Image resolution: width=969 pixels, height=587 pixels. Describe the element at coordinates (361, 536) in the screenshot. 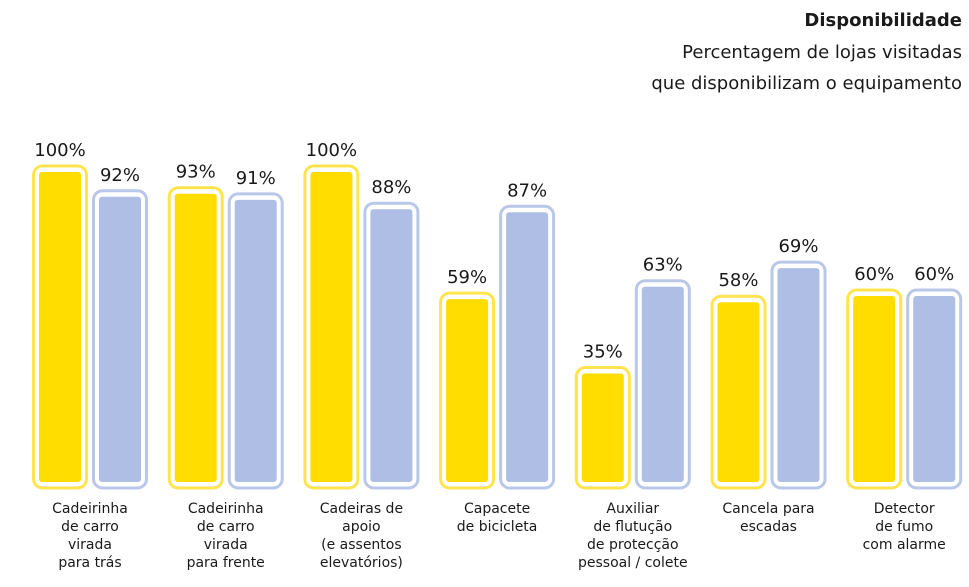

I see `x-tick-label: Cadeiras de apoio (e assentos elevatórios)` at that location.